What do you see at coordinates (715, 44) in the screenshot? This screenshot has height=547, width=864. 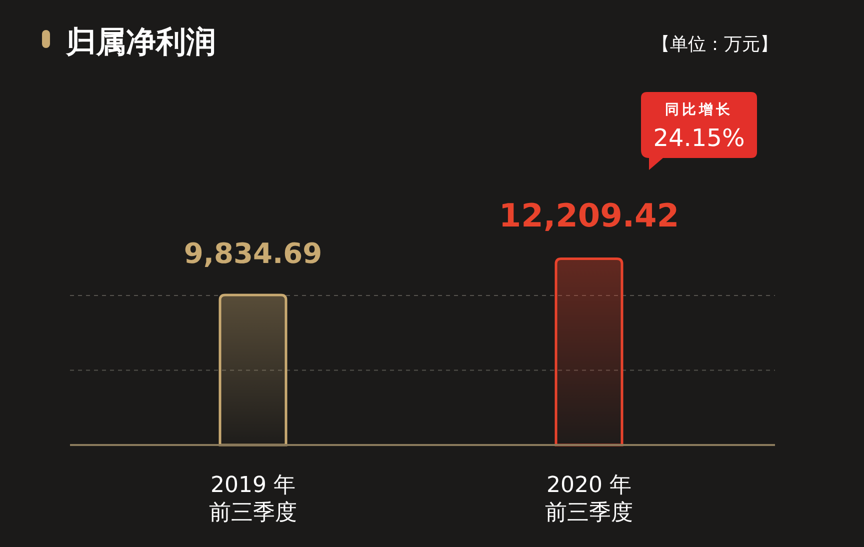 I see `chart-subtitle: 【单位：万元】` at bounding box center [715, 44].